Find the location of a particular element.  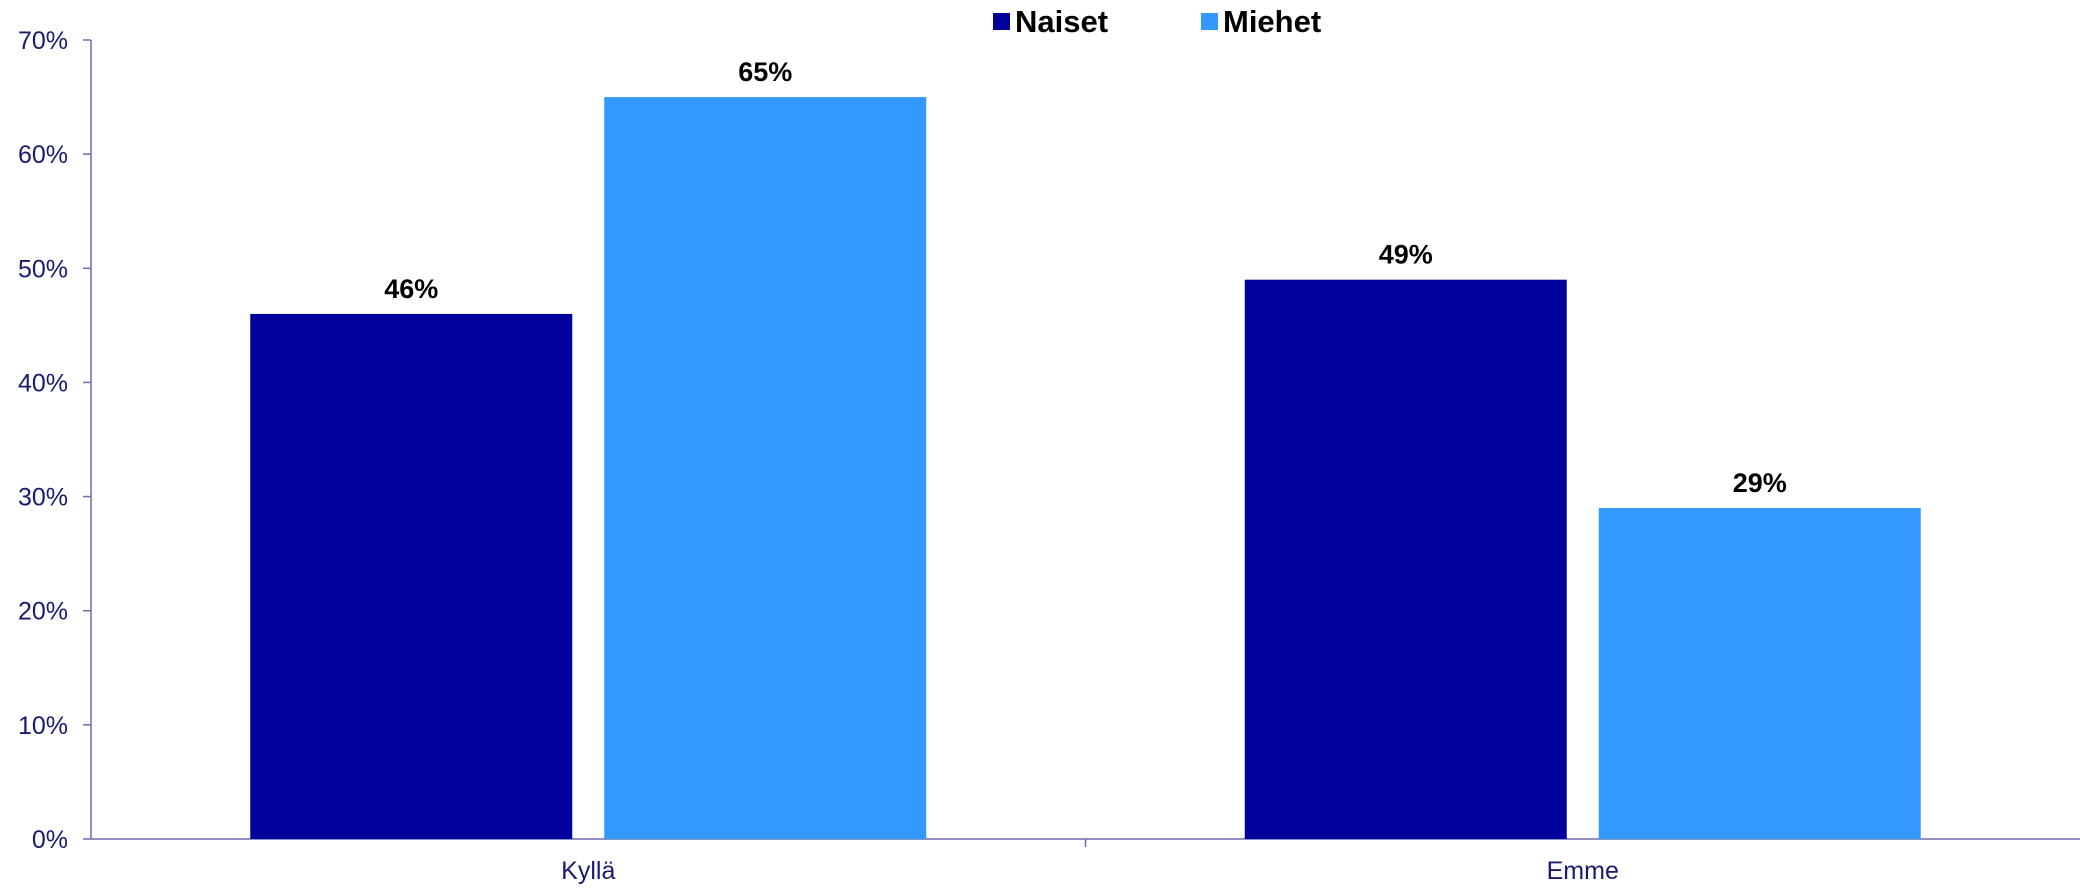

x-axis: Kyllä Emme is located at coordinates (1085, 861).